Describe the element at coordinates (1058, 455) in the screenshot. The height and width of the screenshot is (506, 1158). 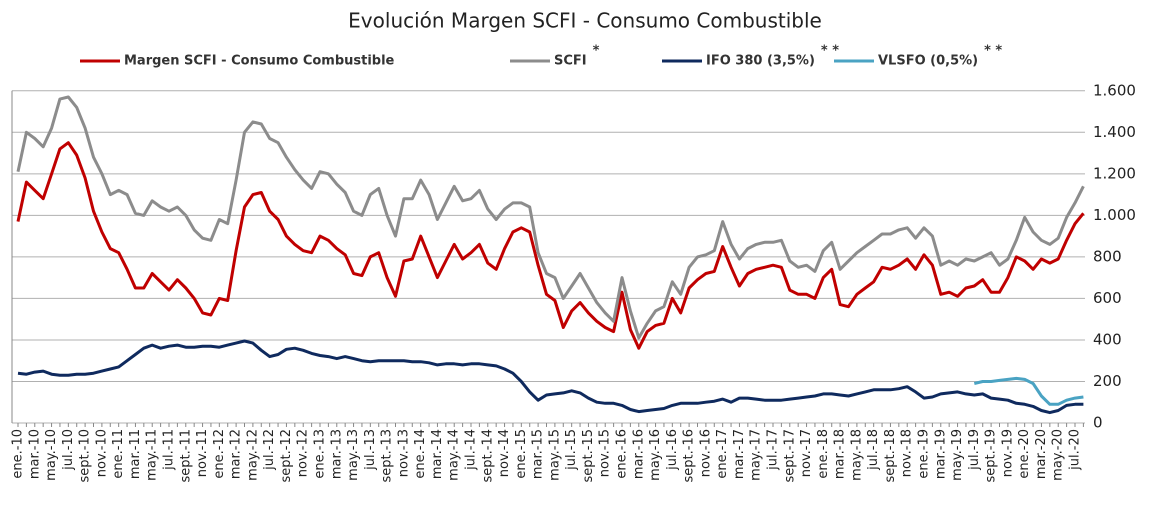
I see `x-tick-label: may.-20` at that location.